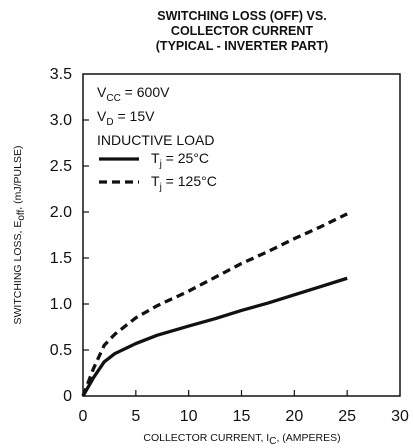 This screenshot has width=413, height=448. What do you see at coordinates (133, 94) in the screenshot?
I see `condition-text-1: VCC = 600V` at bounding box center [133, 94].